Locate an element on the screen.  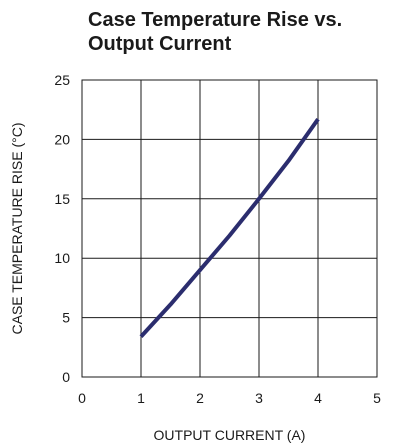
x-tick-label: 4 is located at coordinates (318, 398).